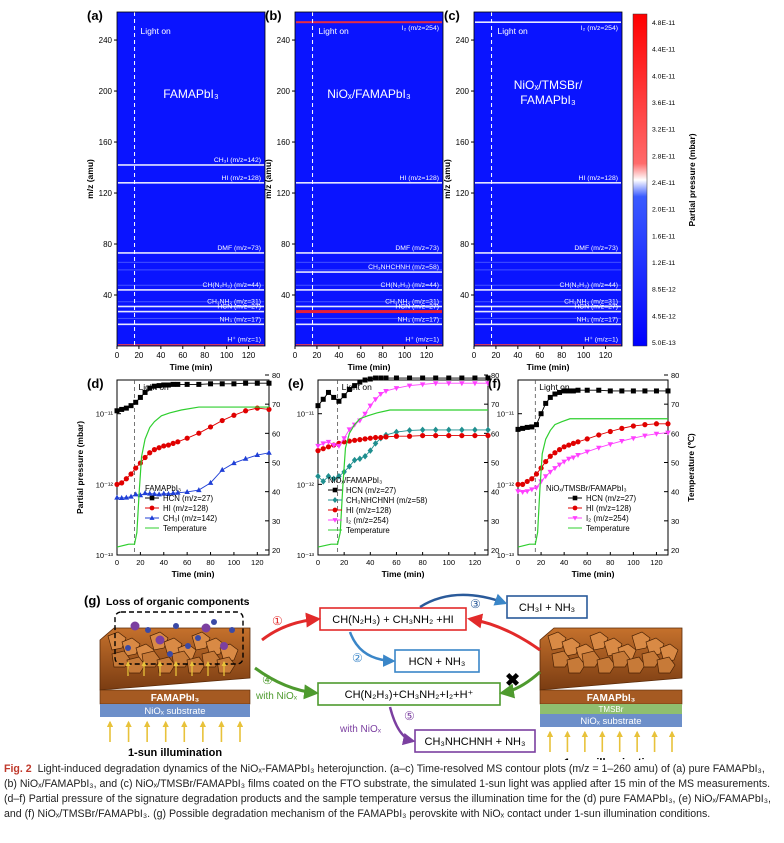 The width and height of the screenshot is (784, 843). What do you see at coordinates (506, 555) in the screenshot?
I see `y-tick-label: 10⁻¹³` at bounding box center [506, 555].